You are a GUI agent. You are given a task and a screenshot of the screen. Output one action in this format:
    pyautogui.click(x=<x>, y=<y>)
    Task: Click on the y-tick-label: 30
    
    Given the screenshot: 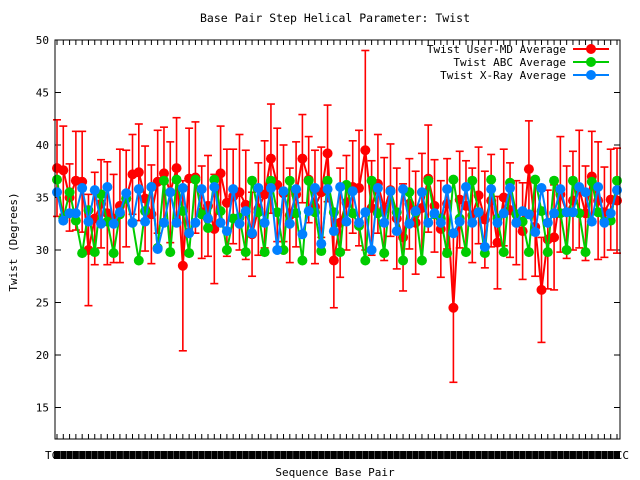 What is the action you would take?
    pyautogui.click(x=42, y=250)
    